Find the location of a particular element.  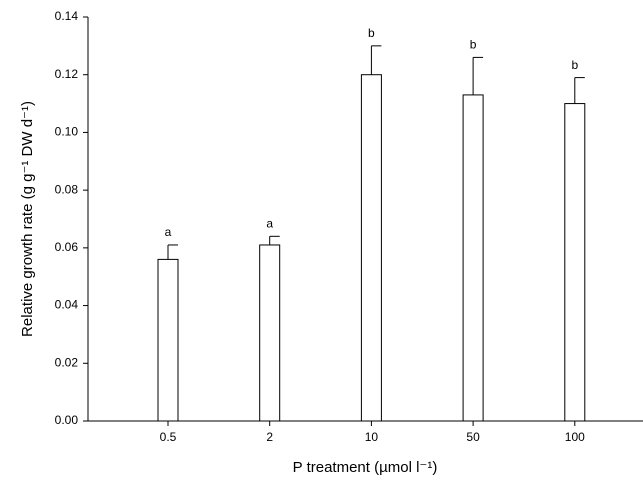

x-tick-label: 0.5 is located at coordinates (168, 437).